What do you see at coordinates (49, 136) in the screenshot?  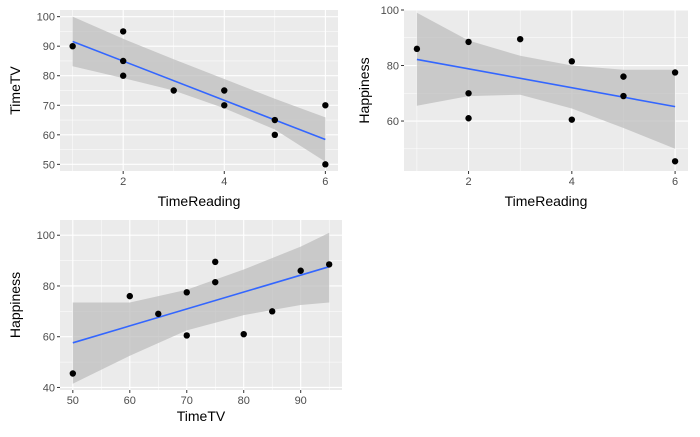 I see `chart1-y-tick-label: 60` at bounding box center [49, 136].